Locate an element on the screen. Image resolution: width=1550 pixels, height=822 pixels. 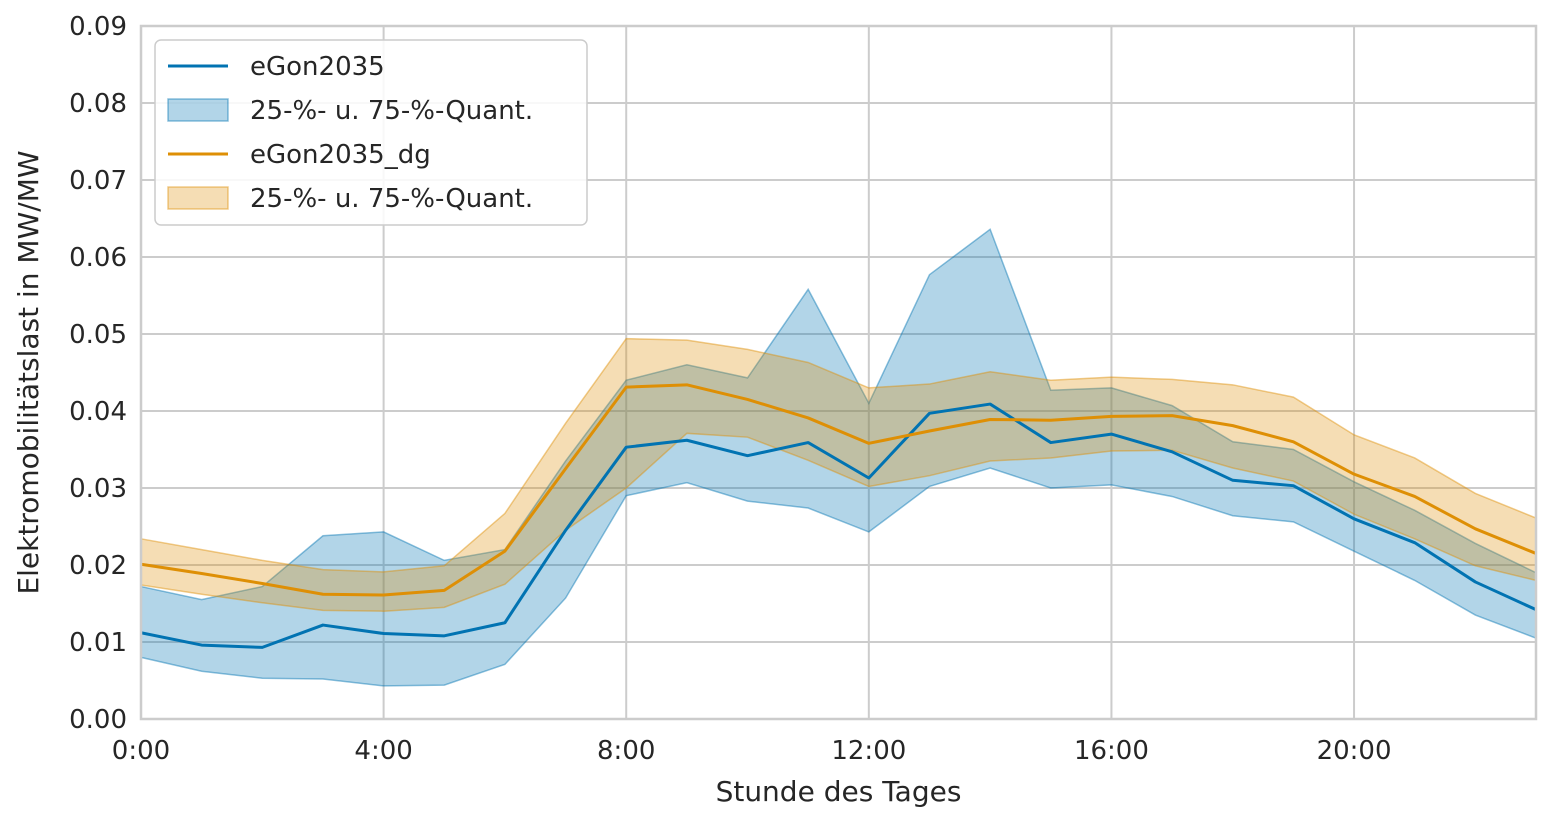
y-tick-label: 0.05 is located at coordinates (98, 335).